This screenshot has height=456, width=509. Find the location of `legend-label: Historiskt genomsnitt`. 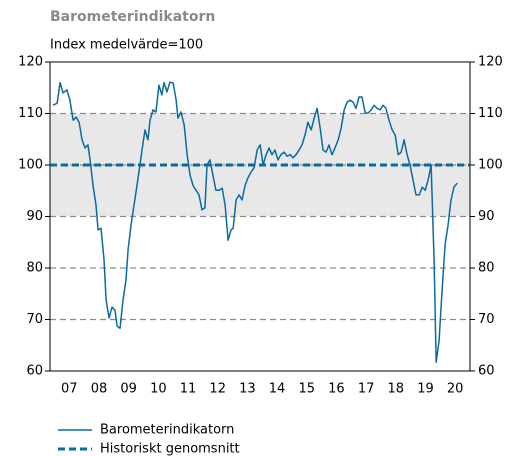

legend-label: Historiskt genomsnitt is located at coordinates (170, 449).